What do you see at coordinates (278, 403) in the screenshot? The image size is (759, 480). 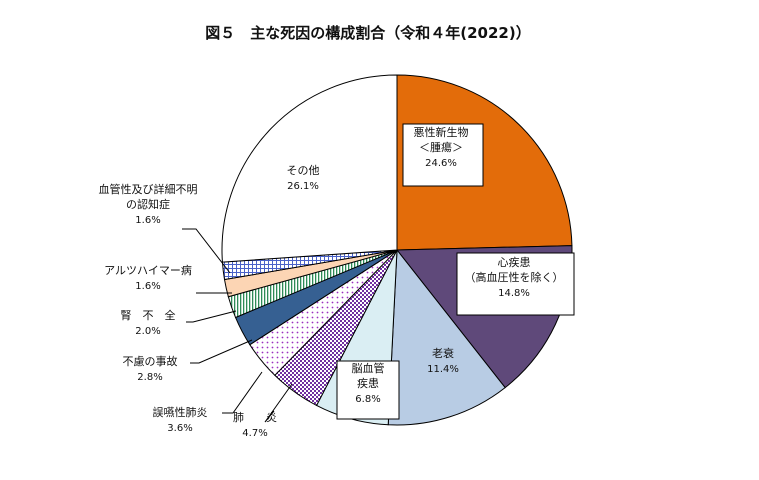 I see `leader-pneumonia` at bounding box center [278, 403].